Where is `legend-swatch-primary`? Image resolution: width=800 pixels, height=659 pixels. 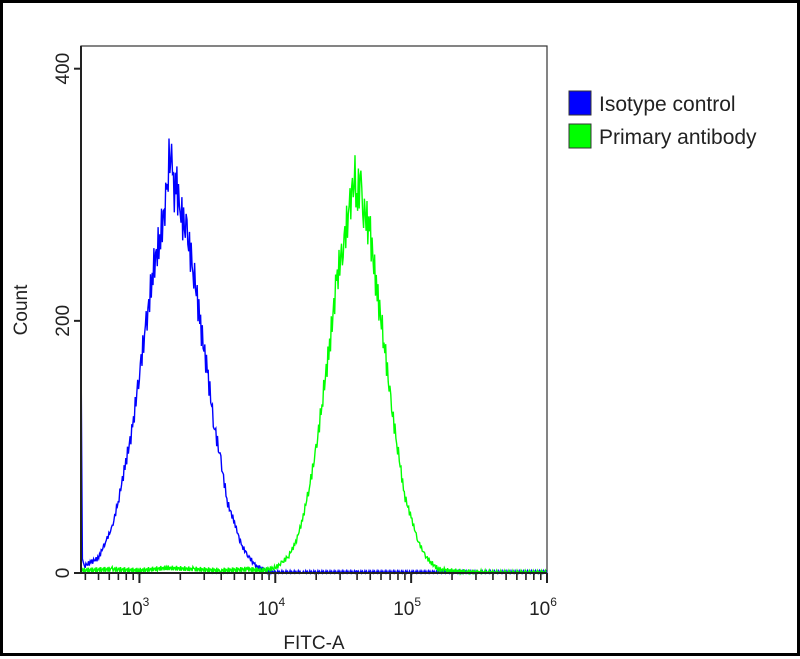
legend-swatch-primary is located at coordinates (580, 136).